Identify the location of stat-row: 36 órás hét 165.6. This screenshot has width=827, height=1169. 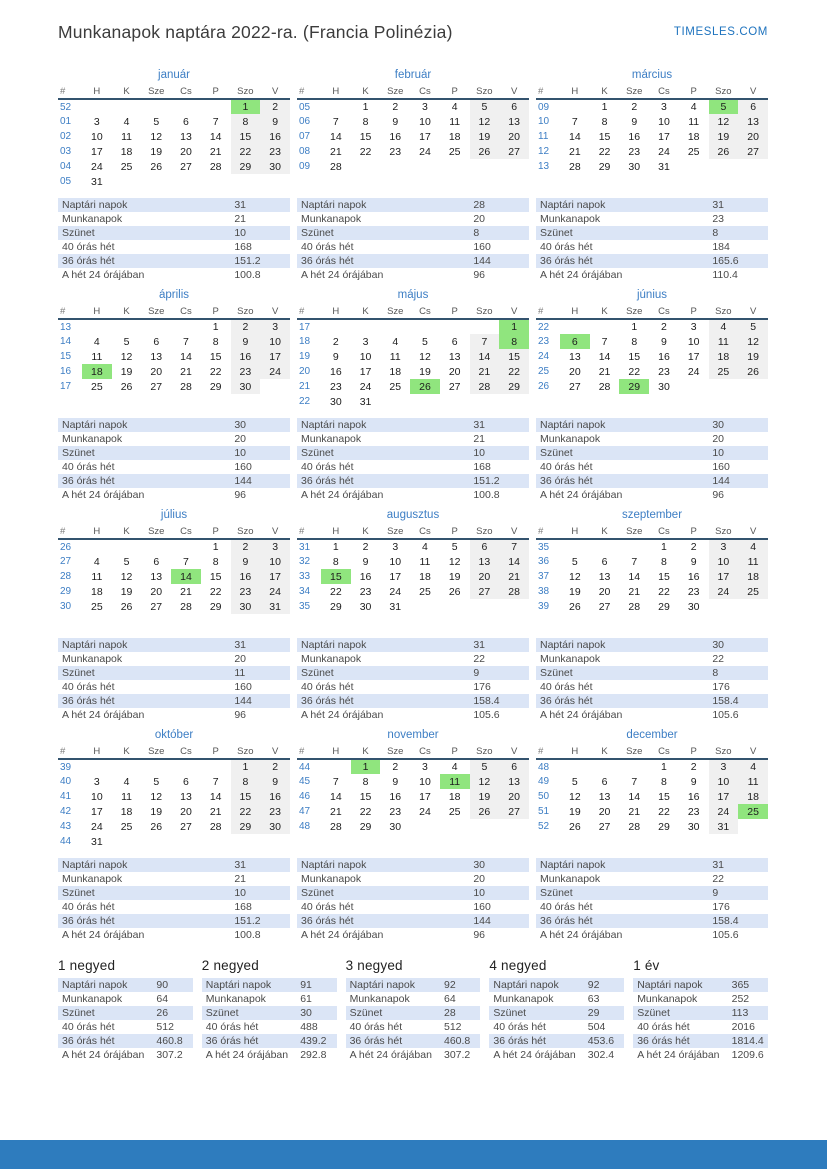
(652, 261).